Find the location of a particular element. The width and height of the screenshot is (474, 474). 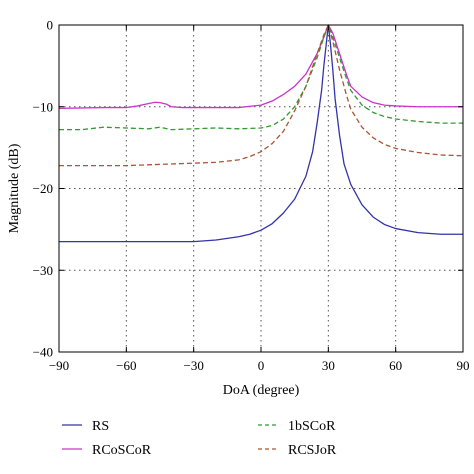

x-axis-label: DoA (degree) is located at coordinates (261, 390).